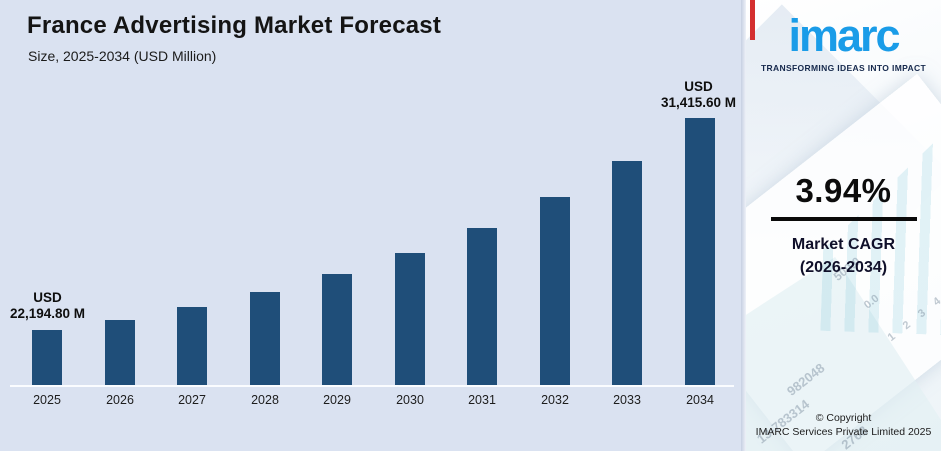 This screenshot has height=451, width=941. Describe the element at coordinates (700, 251) in the screenshot. I see `bar-2034` at that location.